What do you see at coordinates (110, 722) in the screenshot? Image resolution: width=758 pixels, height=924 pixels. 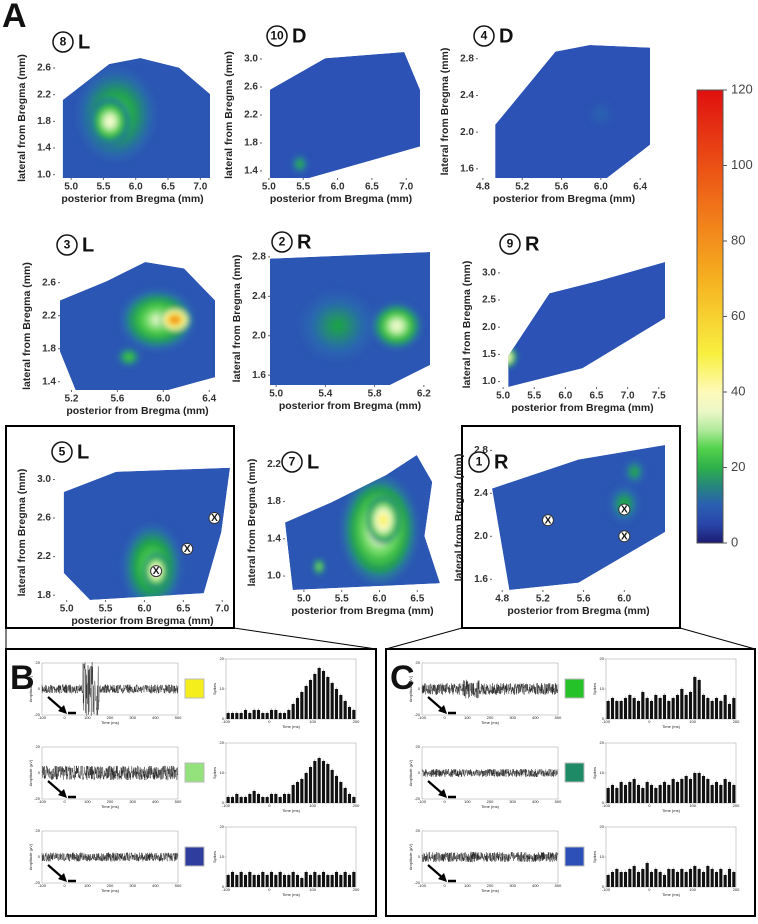 I see `trace-x-title: Time (ms)` at bounding box center [110, 722].